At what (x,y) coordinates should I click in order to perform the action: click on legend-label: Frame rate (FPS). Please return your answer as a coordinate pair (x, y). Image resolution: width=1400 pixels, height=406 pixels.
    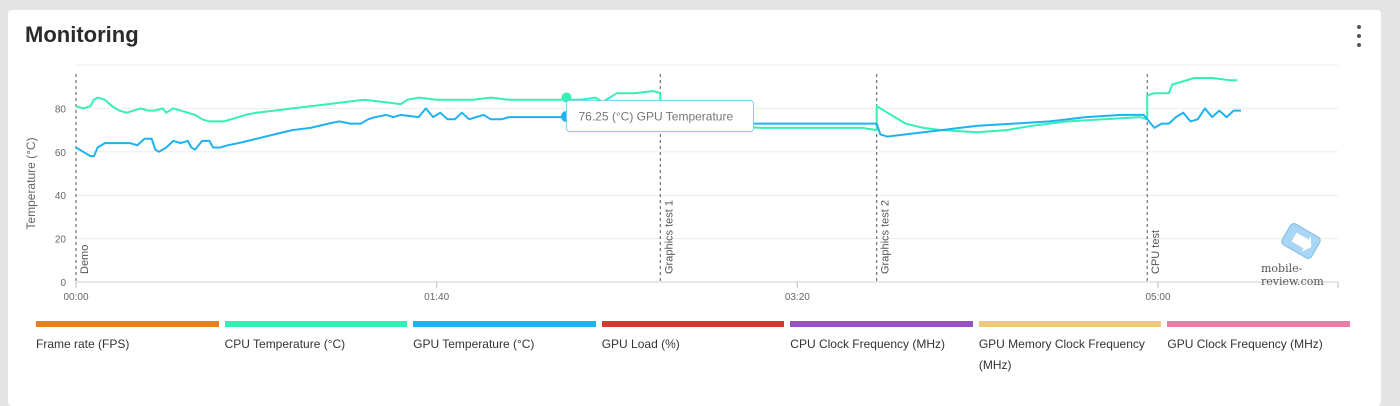
    Looking at the image, I should click on (83, 344).